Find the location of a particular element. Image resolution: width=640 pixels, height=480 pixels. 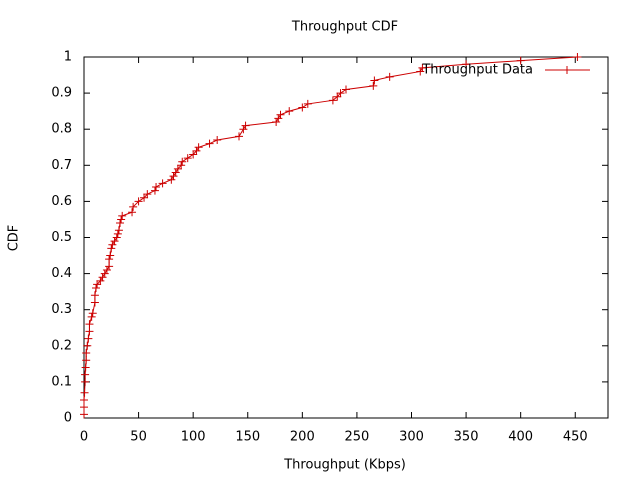

x-tick-label: 300 is located at coordinates (411, 437).